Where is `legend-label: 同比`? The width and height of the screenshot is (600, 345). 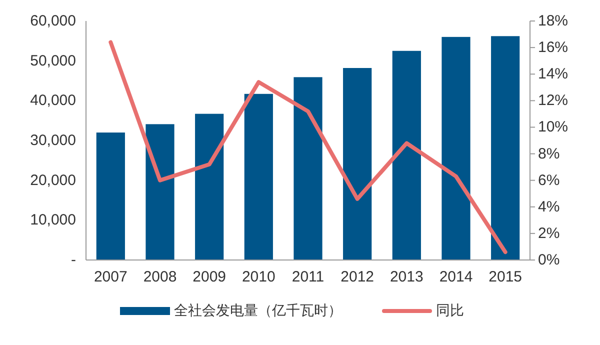 legend-label: 同比 is located at coordinates (450, 311).